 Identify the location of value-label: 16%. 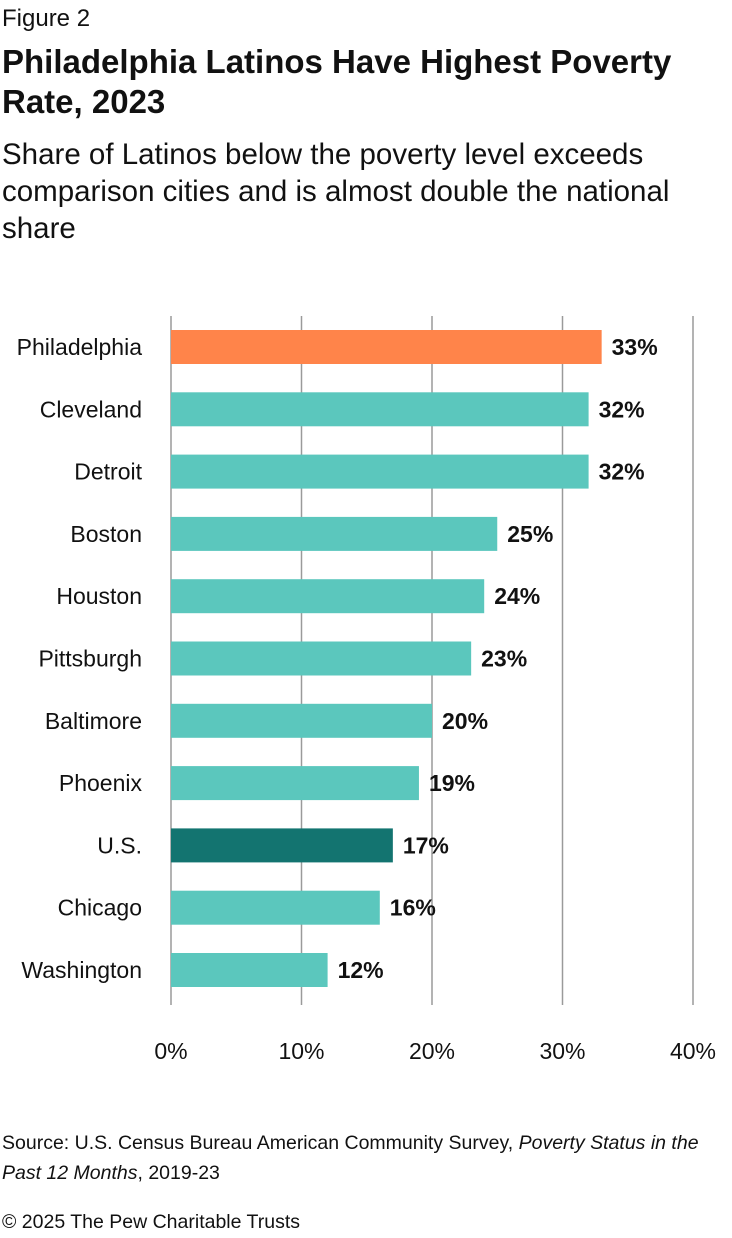
(413, 908).